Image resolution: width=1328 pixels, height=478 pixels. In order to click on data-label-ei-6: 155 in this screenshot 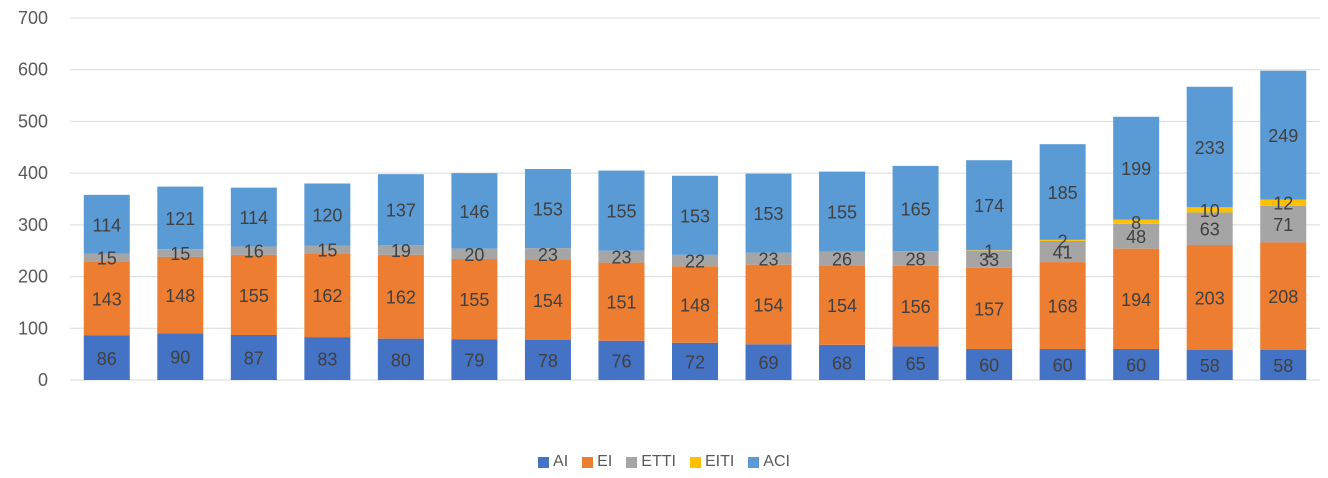, I will do `click(474, 300)`.